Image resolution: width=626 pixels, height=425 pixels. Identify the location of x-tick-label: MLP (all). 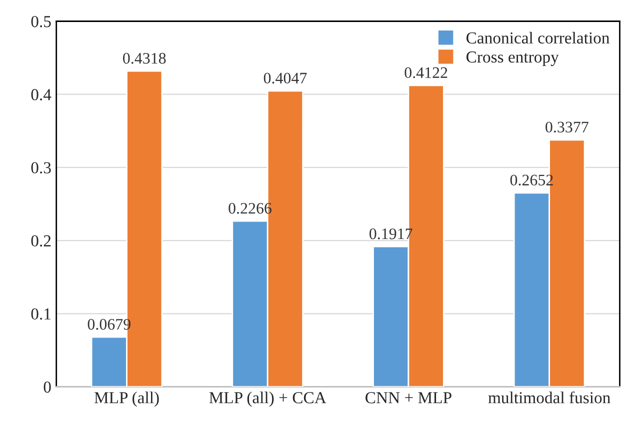
(126, 399).